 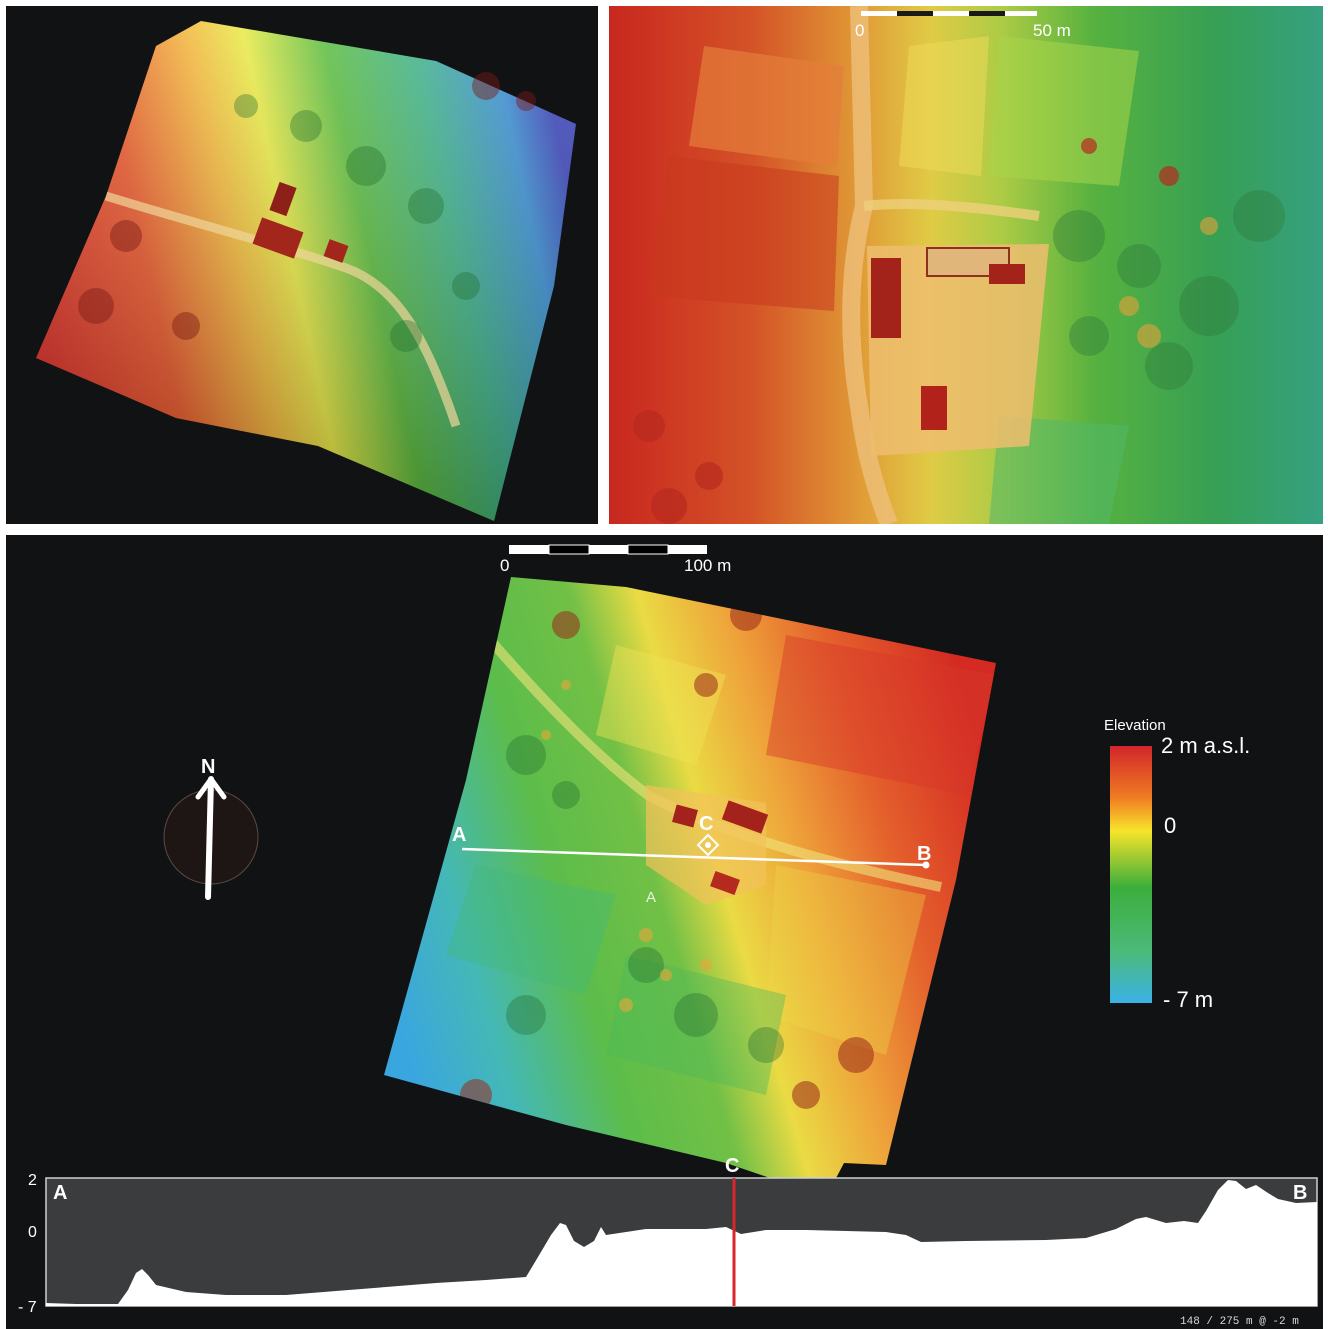 I want to click on profile-line-start-label: A, so click(x=459, y=835).